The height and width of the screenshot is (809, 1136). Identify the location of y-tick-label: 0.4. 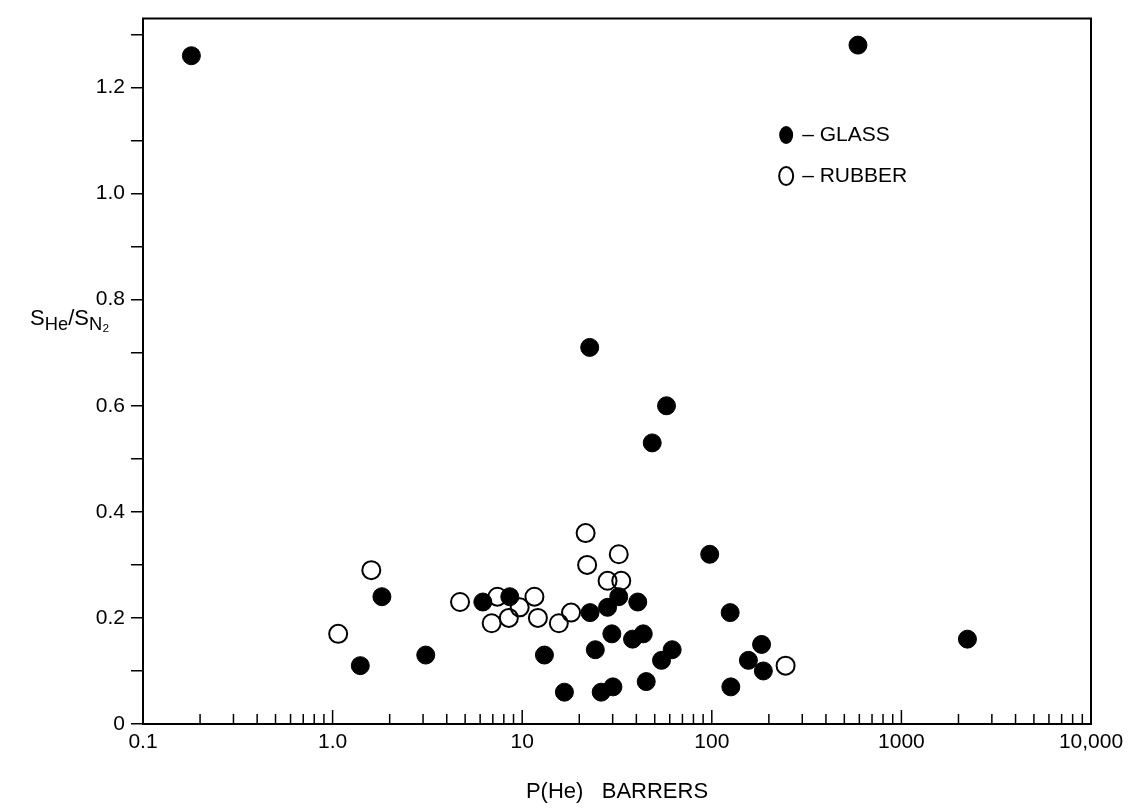
(110, 510).